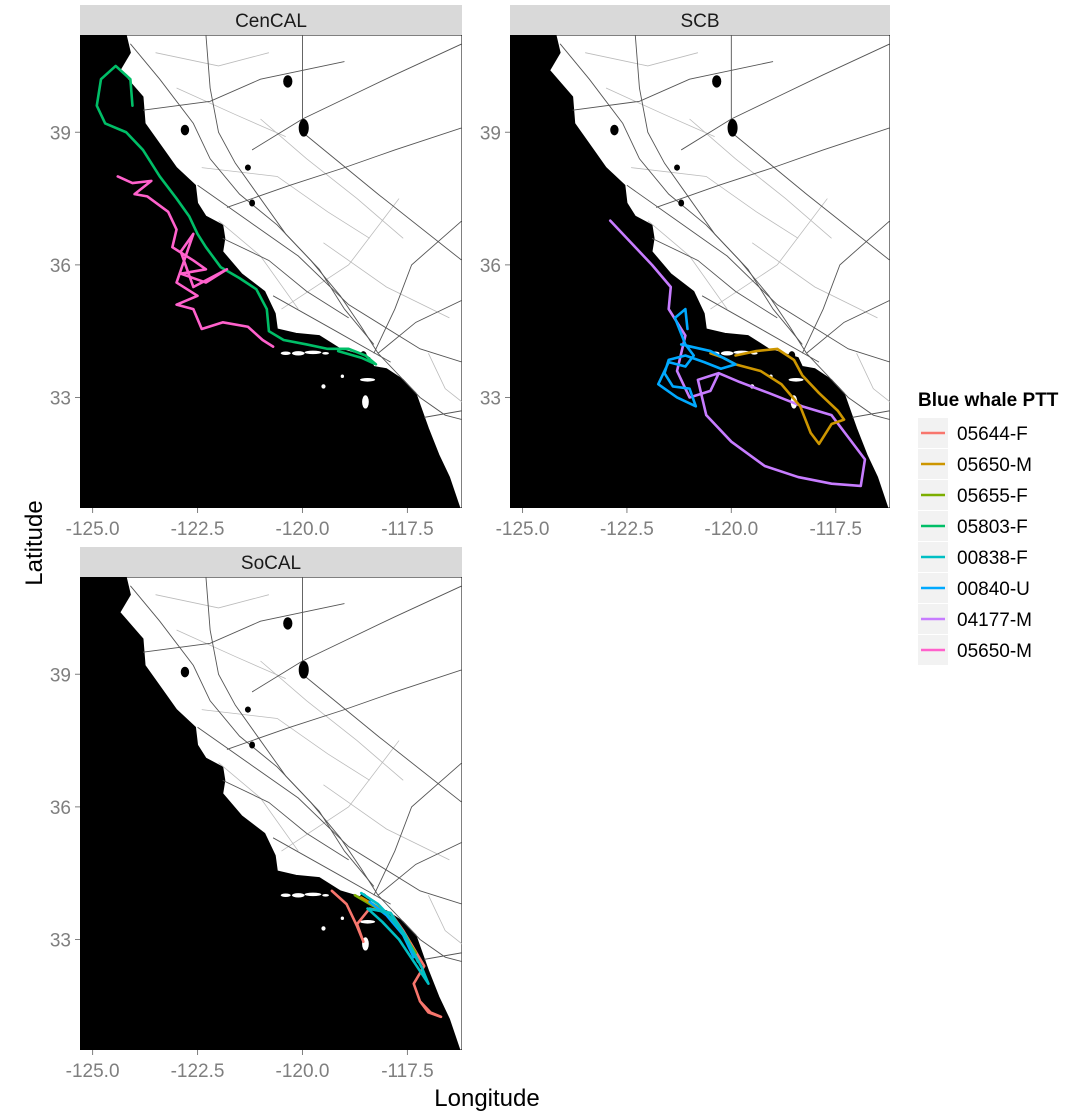  I want to click on legend-label: 05650-M, so click(994, 465).